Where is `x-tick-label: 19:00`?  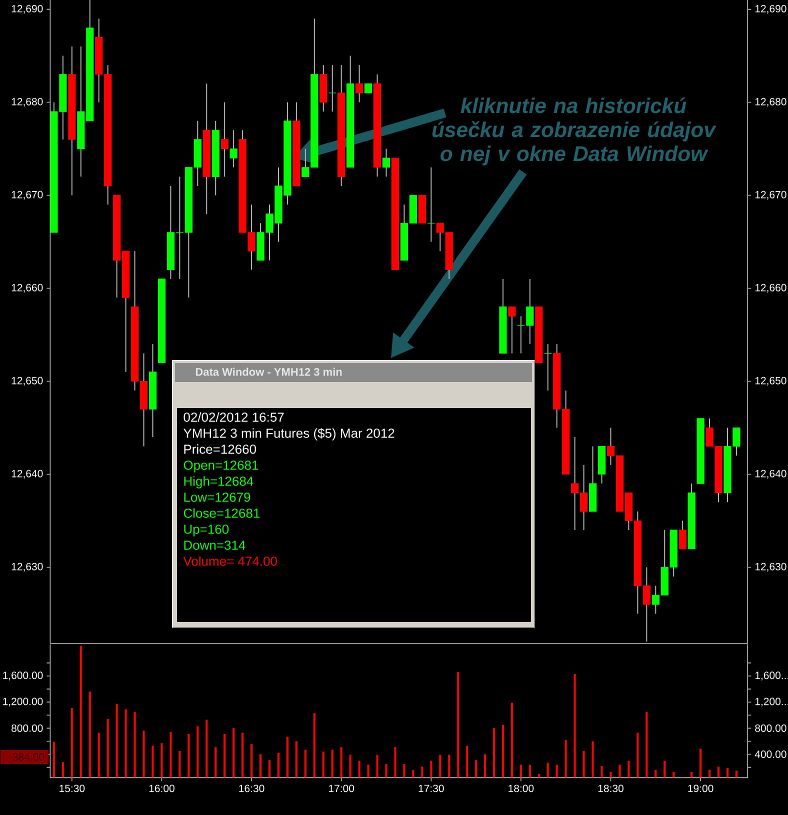 x-tick-label: 19:00 is located at coordinates (701, 788).